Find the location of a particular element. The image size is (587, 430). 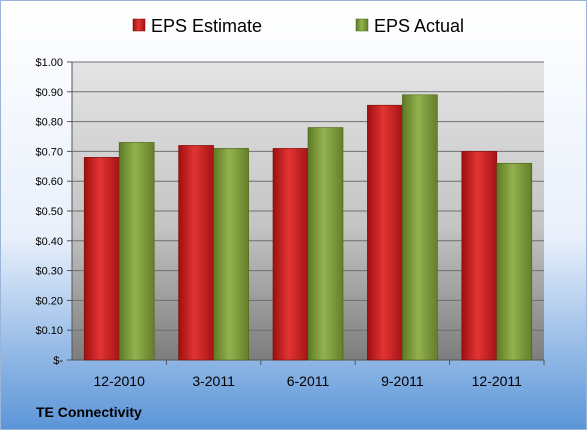

y-tick-label: $0.30 is located at coordinates (49, 272).